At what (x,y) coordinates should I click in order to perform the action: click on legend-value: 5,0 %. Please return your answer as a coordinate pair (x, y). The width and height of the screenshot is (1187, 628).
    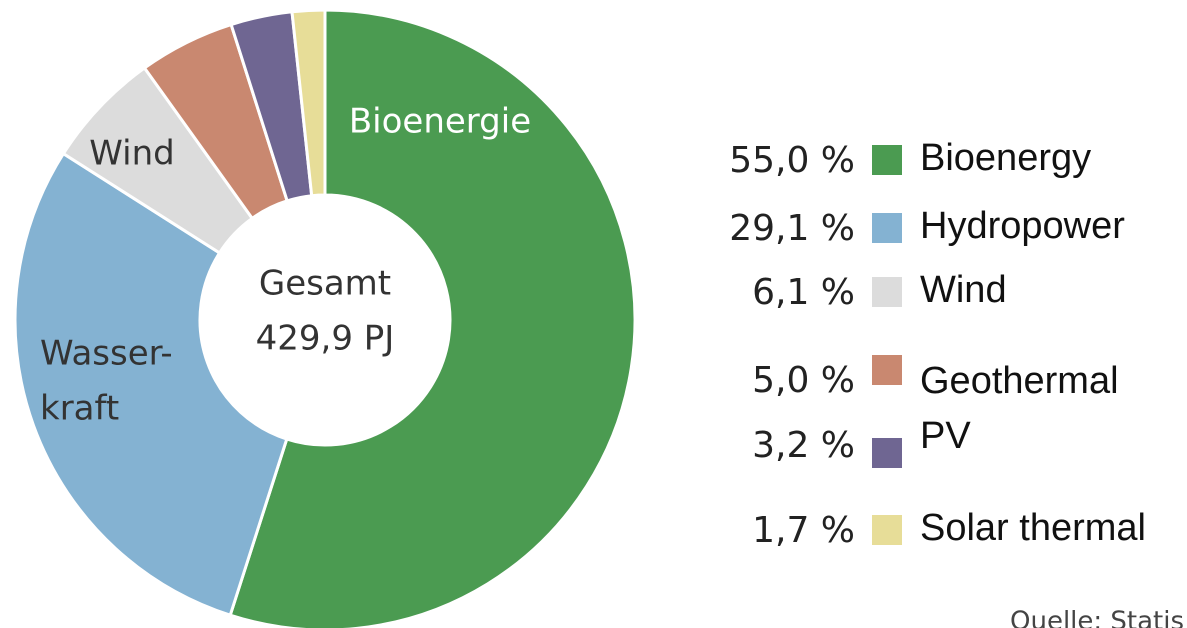
    Looking at the image, I should click on (803, 380).